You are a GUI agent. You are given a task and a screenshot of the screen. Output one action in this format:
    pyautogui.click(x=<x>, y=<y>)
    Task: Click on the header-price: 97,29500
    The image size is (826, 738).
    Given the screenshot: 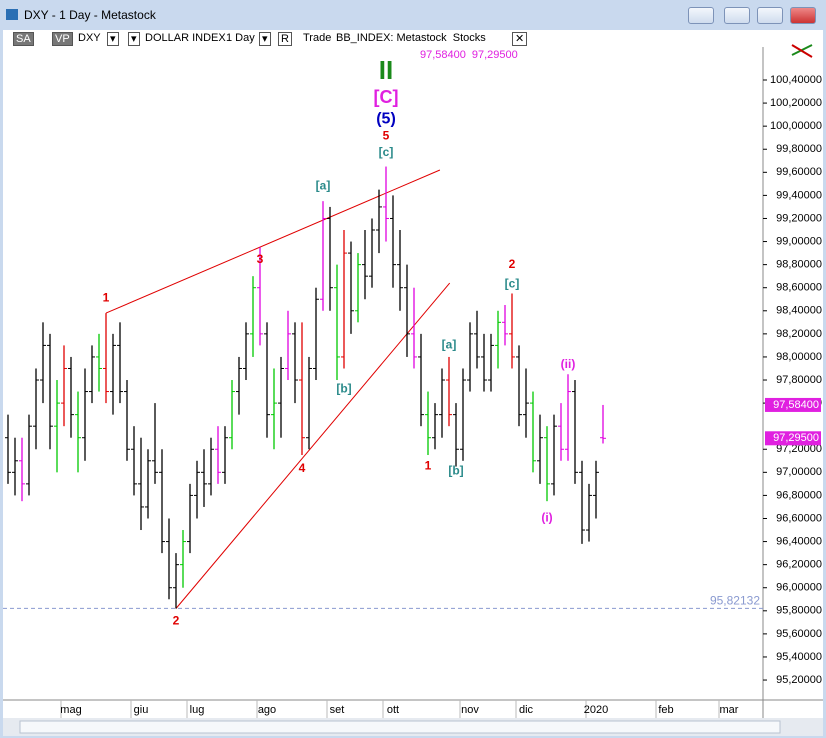 What is the action you would take?
    pyautogui.click(x=495, y=55)
    